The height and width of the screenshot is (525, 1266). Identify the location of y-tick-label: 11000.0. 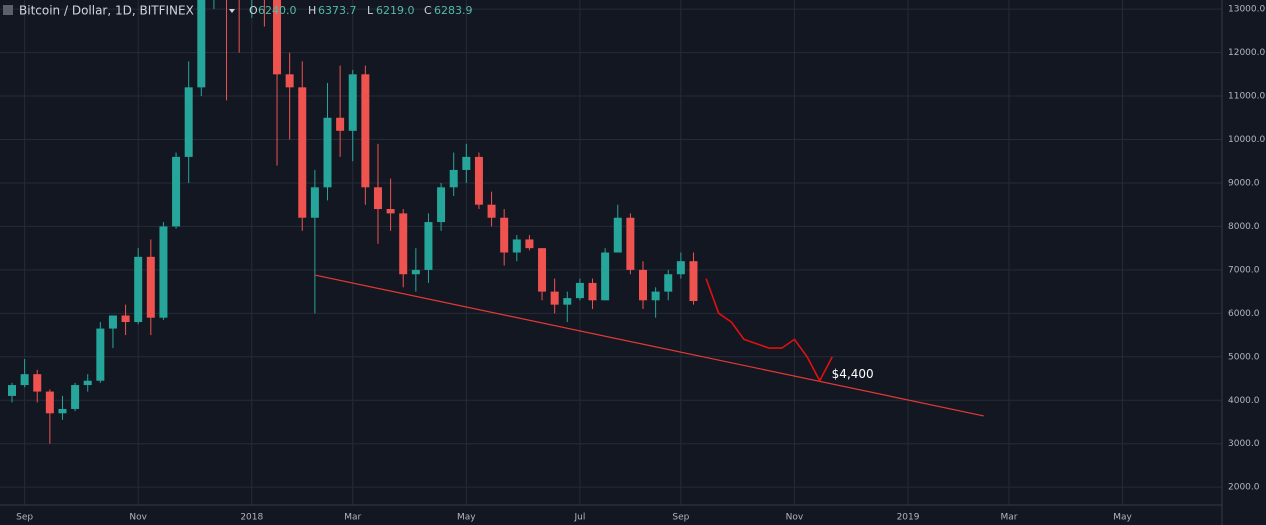
(1246, 97).